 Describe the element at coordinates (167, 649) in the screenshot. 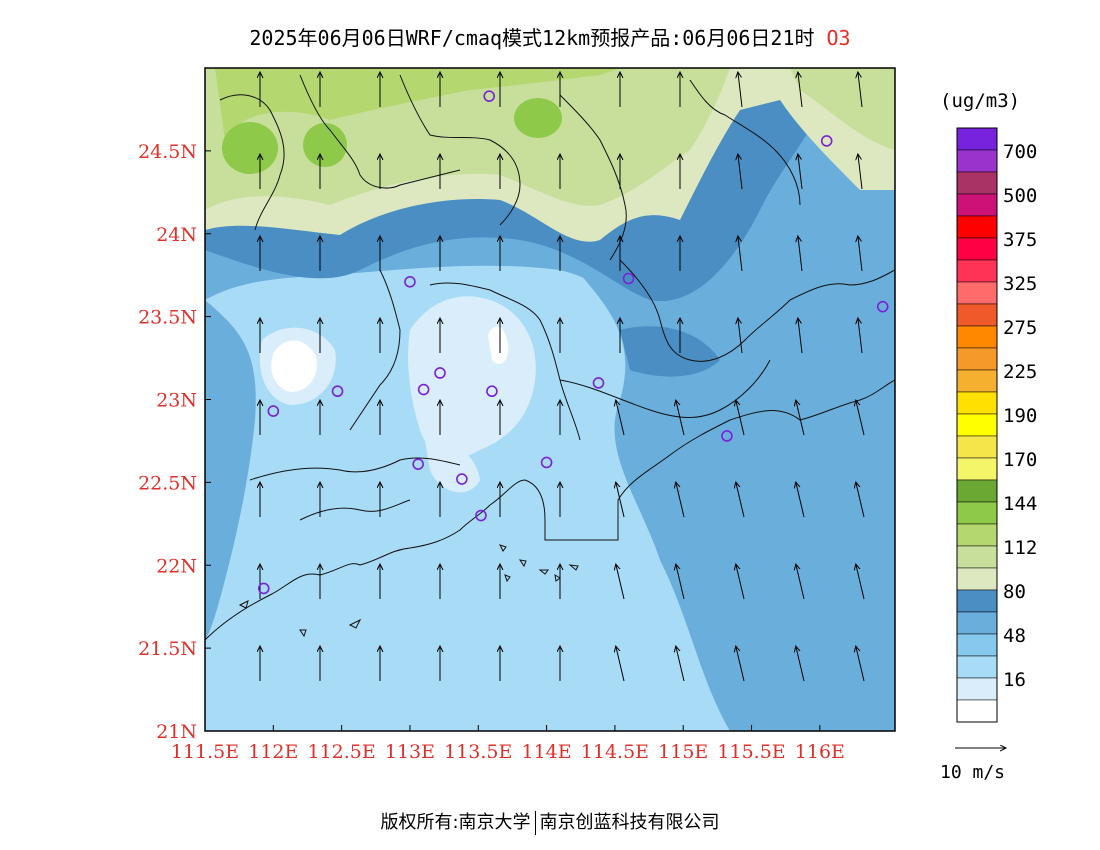

I see `lat-tick-label: 21.5N` at that location.